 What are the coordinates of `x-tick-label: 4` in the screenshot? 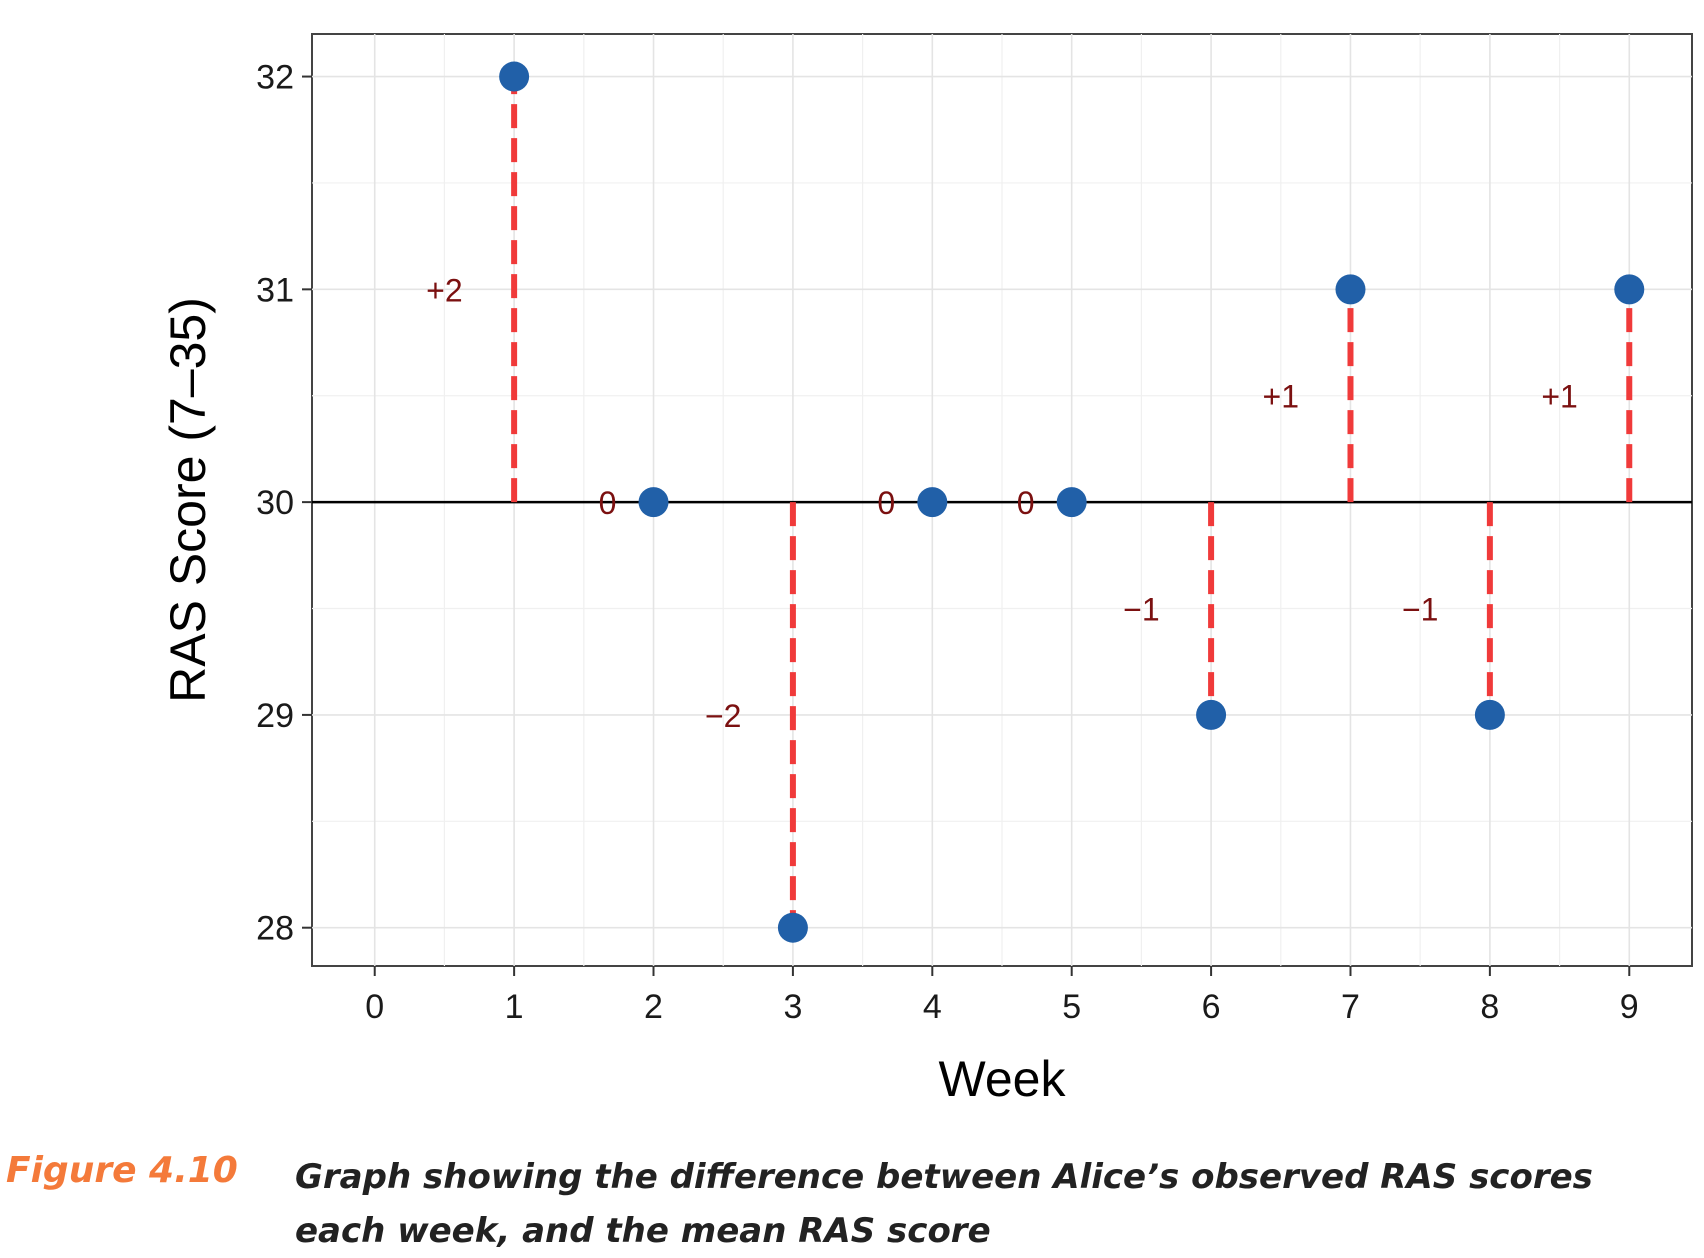 It's located at (932, 1007).